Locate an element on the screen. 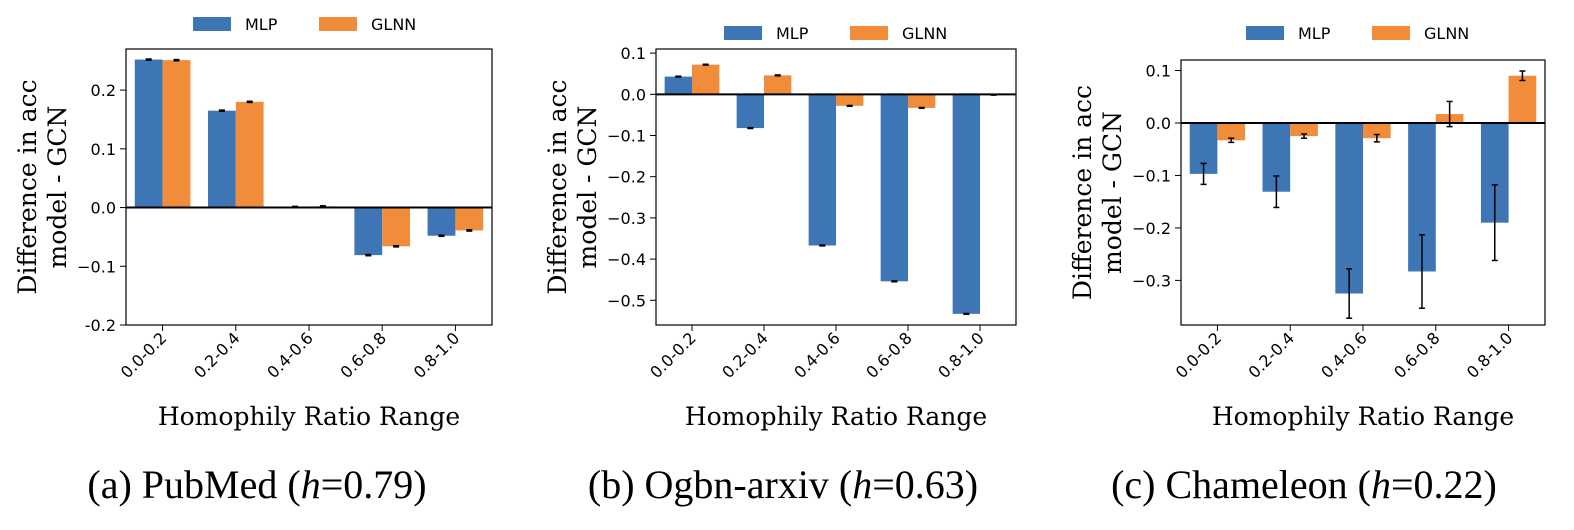 The image size is (1574, 530). panel-caption: (a) PubMed (h=0.79) is located at coordinates (256, 484).